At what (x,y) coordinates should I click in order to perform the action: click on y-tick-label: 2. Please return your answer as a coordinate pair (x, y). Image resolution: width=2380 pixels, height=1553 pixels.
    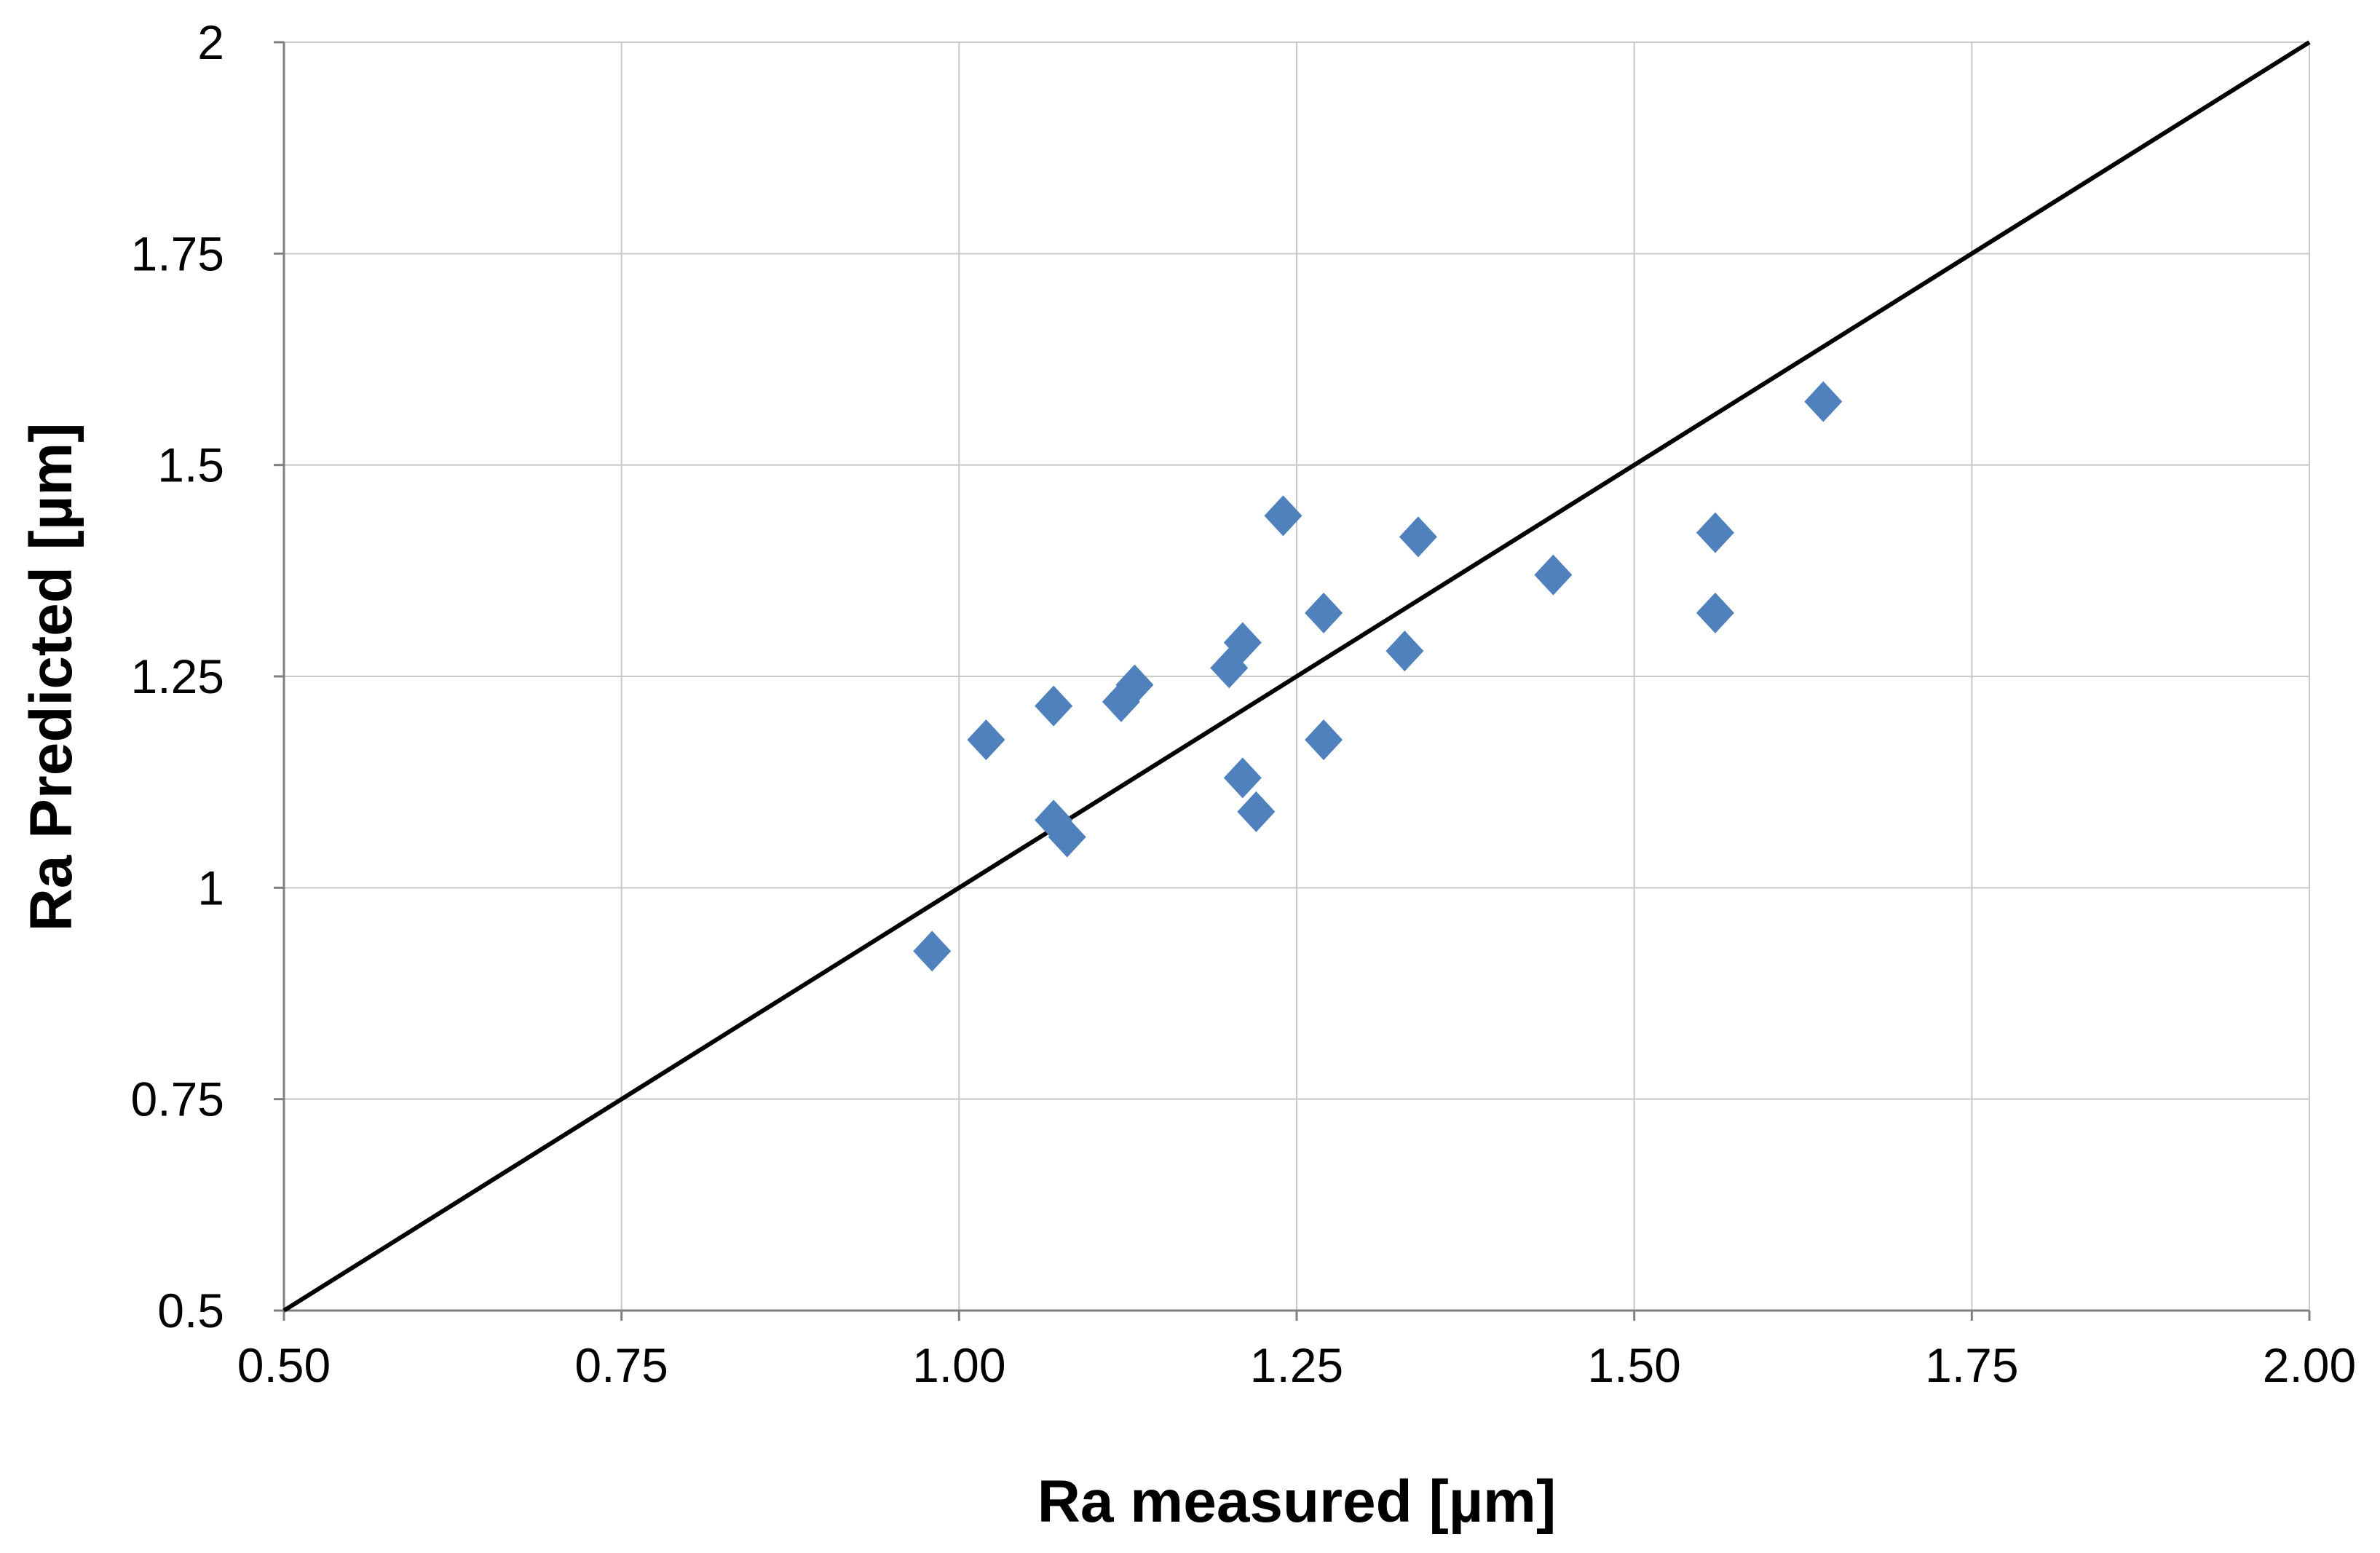
    Looking at the image, I should click on (210, 42).